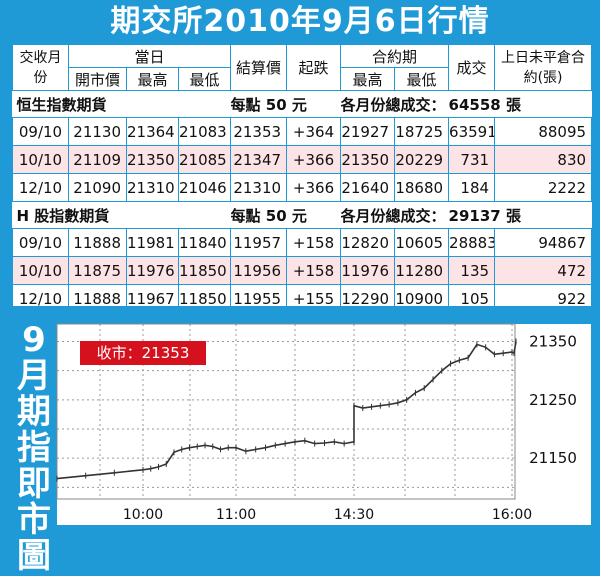  Describe the element at coordinates (543, 159) in the screenshot. I see `cell-oi: 830` at that location.